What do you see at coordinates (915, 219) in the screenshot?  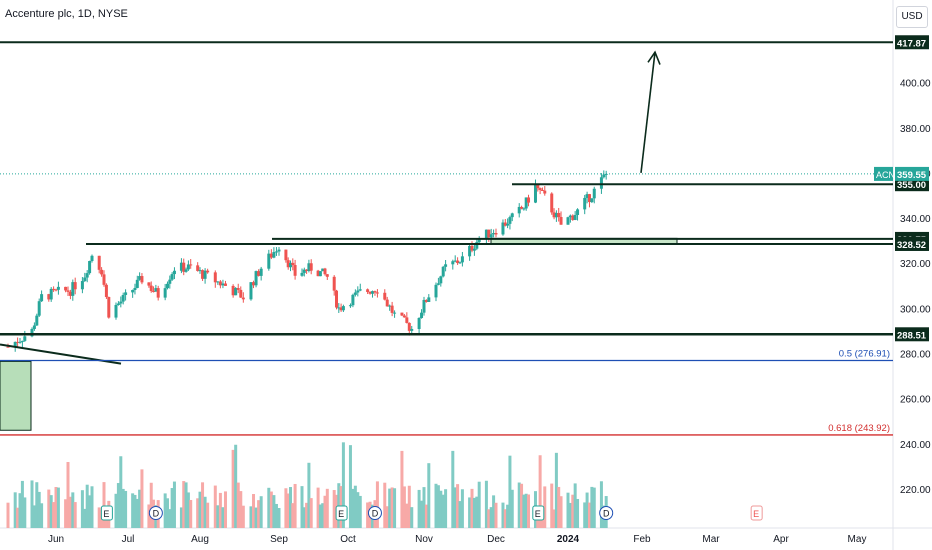 I see `y-tick-label: 340.00` at bounding box center [915, 219].